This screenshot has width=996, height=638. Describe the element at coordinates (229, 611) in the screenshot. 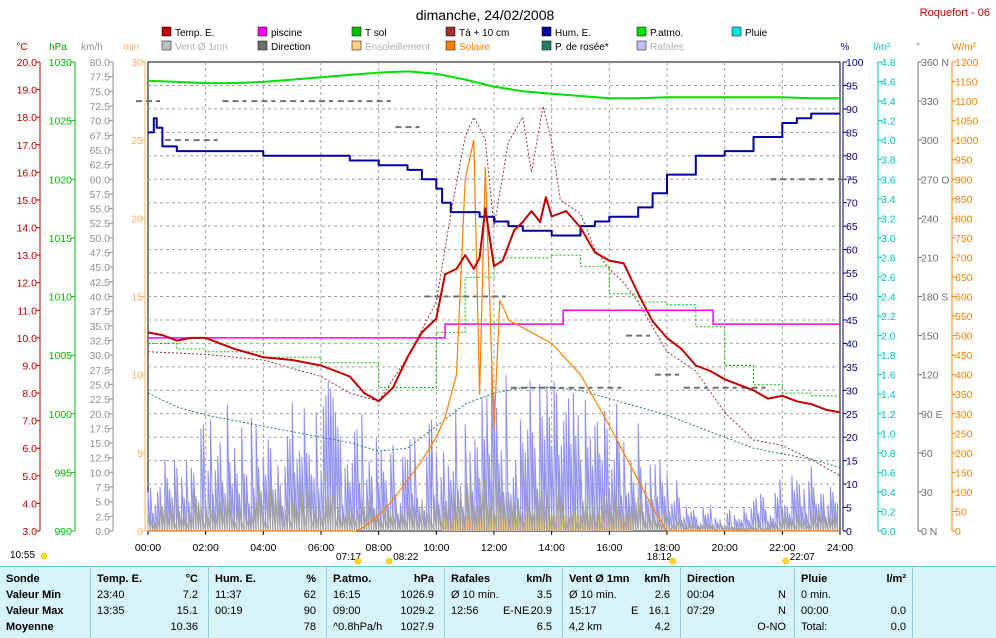

I see `hum-max-time: 00:19` at that location.